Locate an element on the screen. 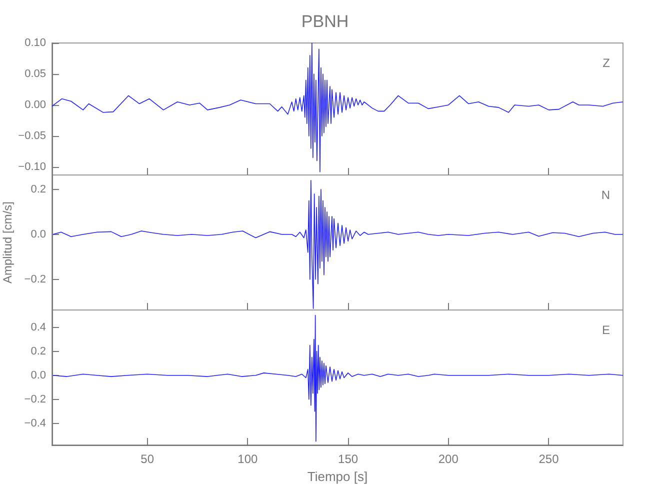 Image resolution: width=650 pixels, height=500 pixels. x-tick-label: 200 is located at coordinates (448, 459).